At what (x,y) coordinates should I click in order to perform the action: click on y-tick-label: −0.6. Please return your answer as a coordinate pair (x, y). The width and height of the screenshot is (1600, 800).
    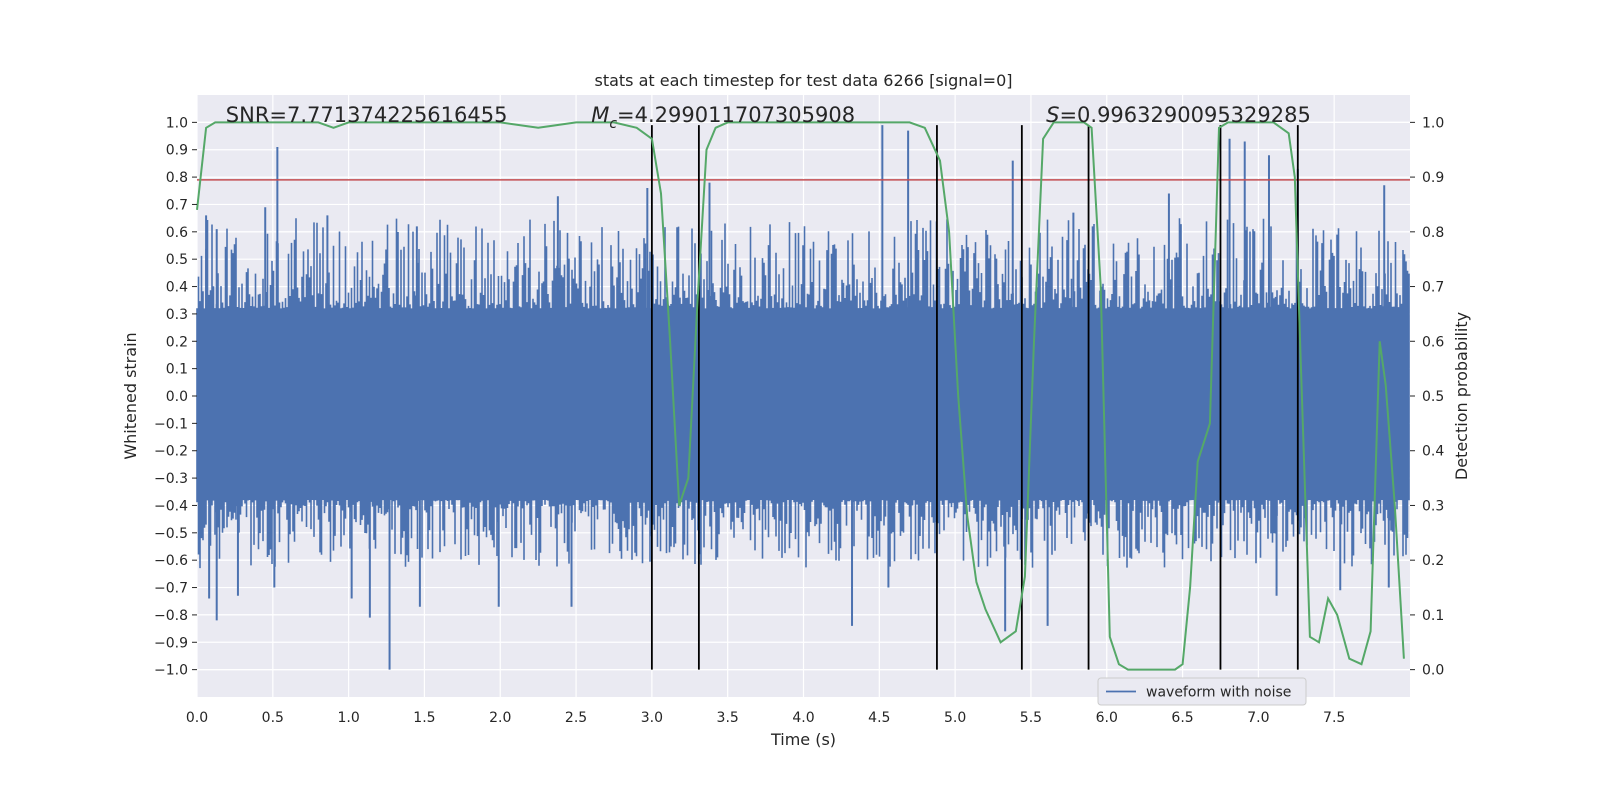
    Looking at the image, I should click on (171, 561).